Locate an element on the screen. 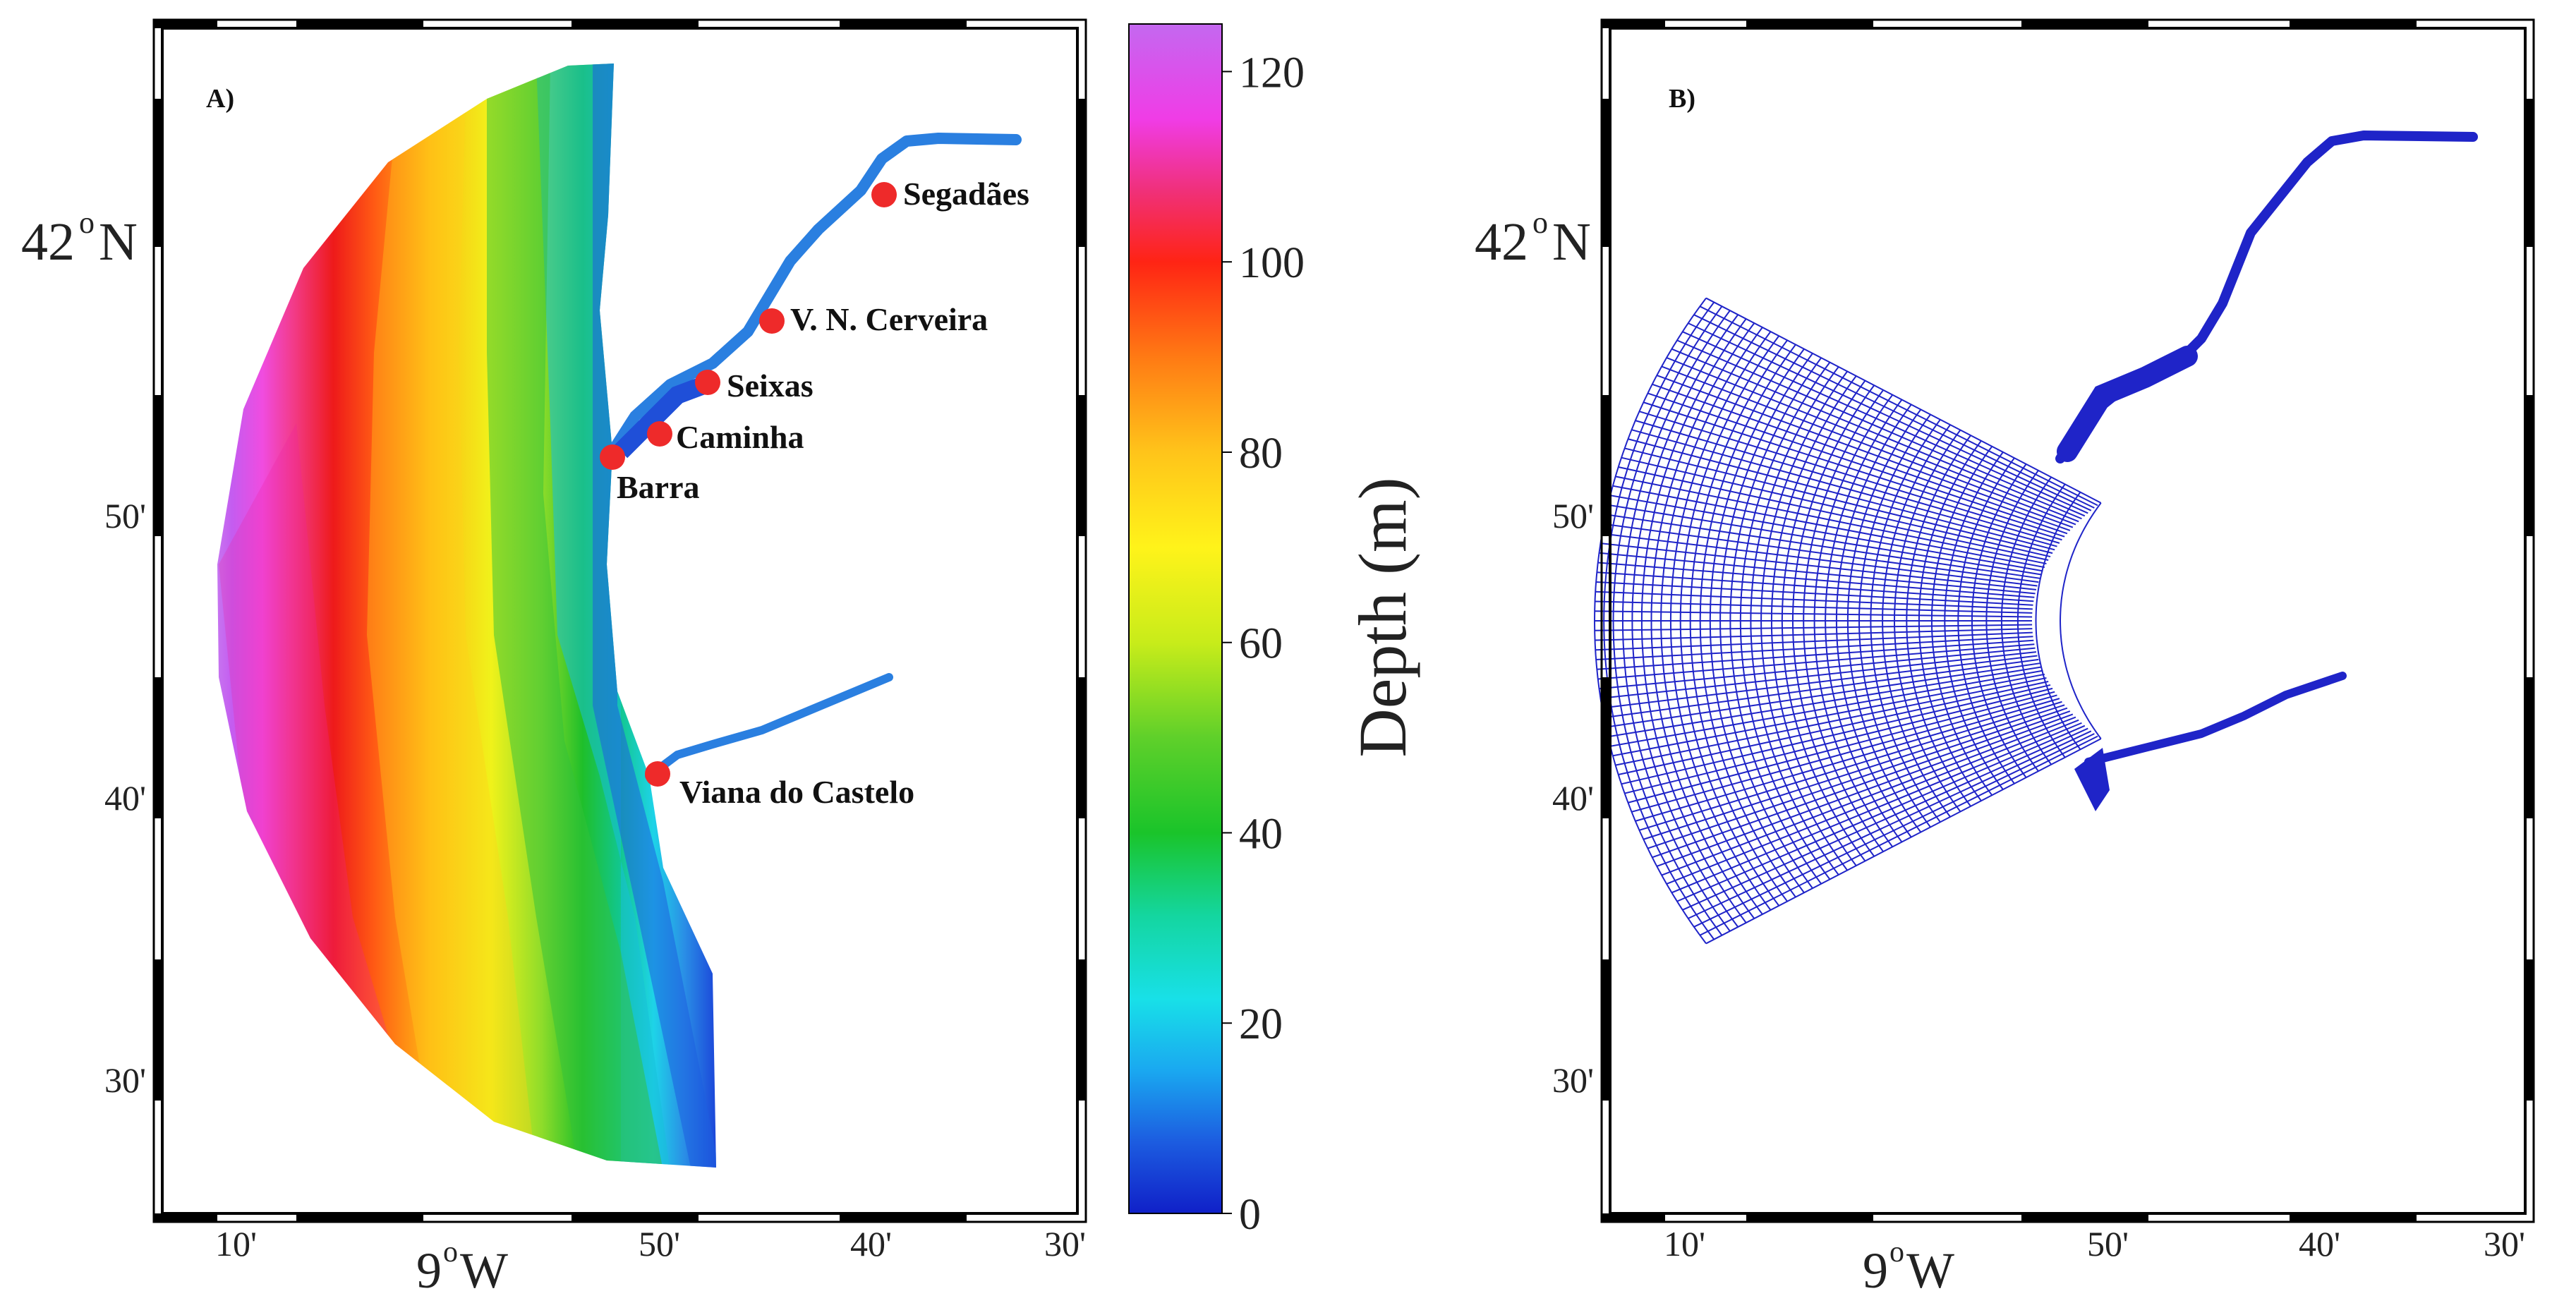  lon-label-40-b: 40' is located at coordinates (2320, 1244).